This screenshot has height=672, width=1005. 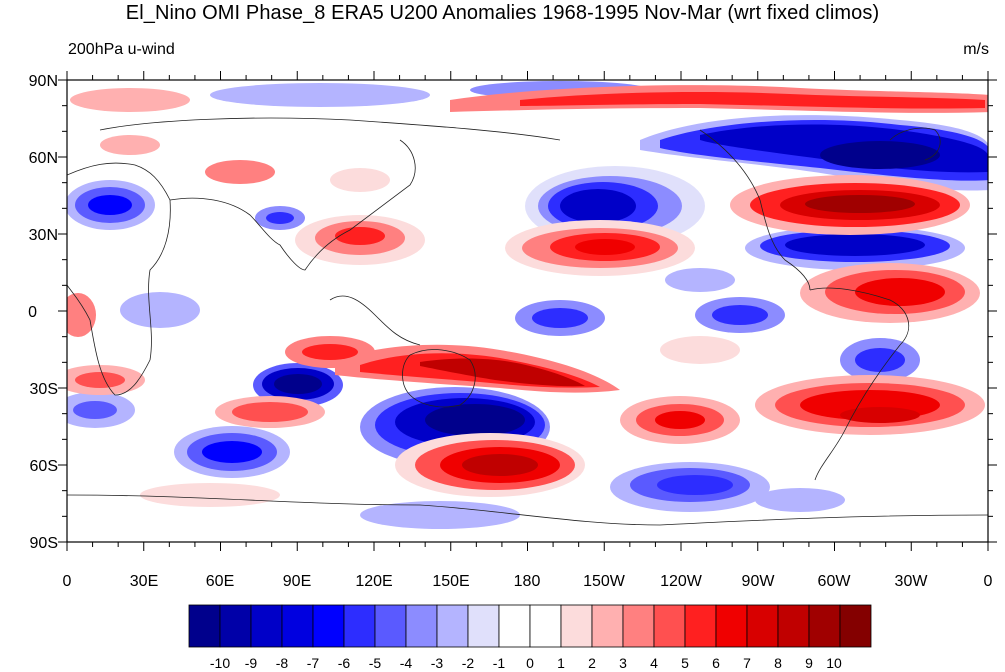 I want to click on colorbar-label: 3, so click(x=623, y=663).